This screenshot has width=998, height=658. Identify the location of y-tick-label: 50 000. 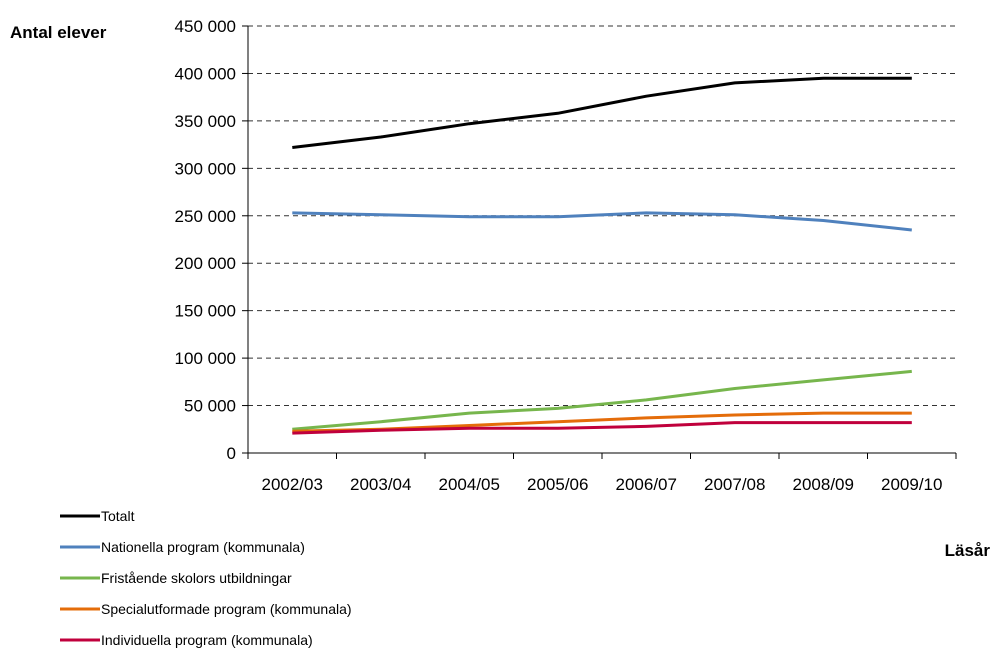
(210, 406).